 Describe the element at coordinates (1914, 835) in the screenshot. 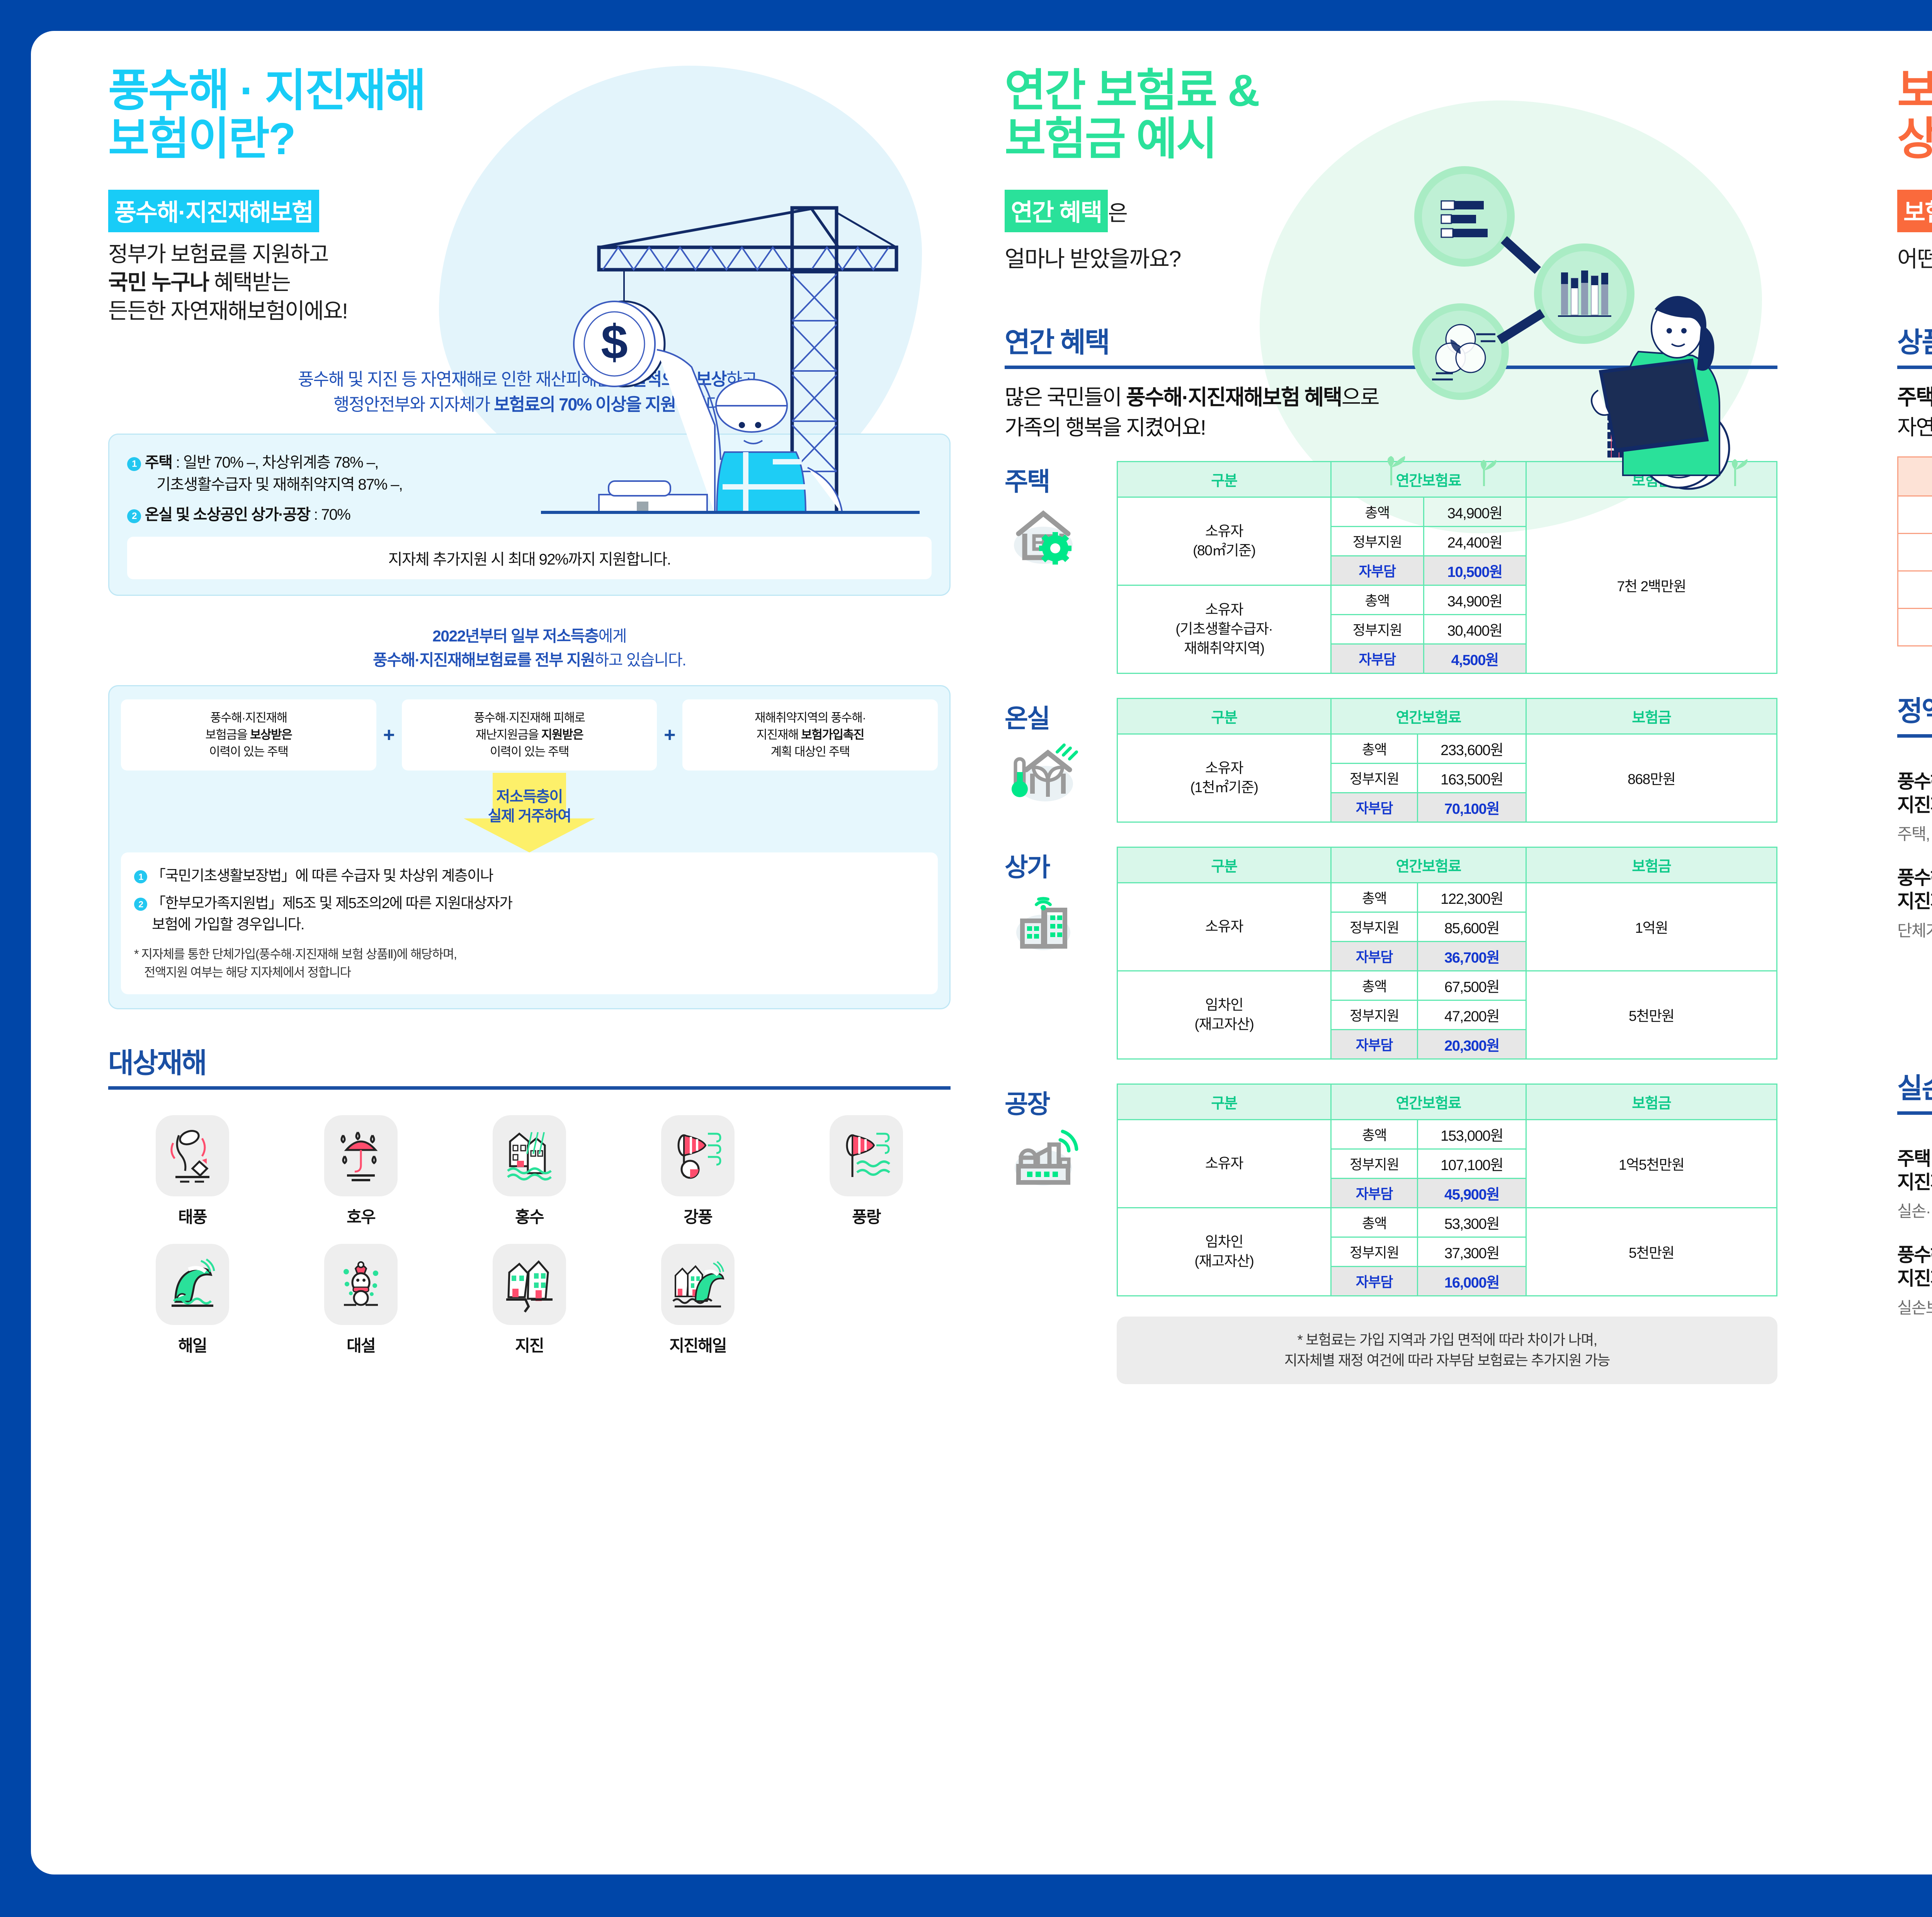

I see `fixed-product-sub: 주택, 온실` at that location.